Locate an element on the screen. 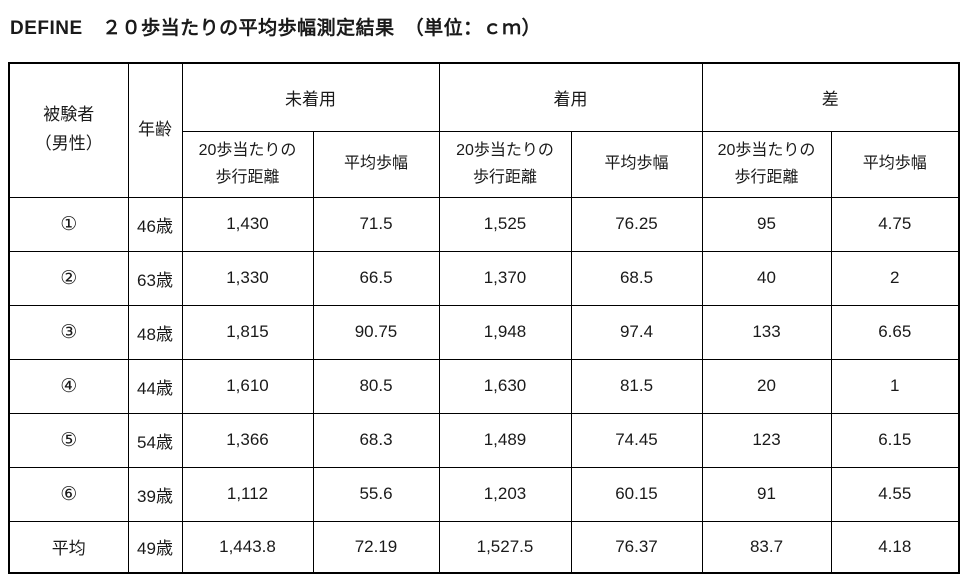 This screenshot has height=580, width=966. header-subject: 被験者 （男性） is located at coordinates (68, 130).